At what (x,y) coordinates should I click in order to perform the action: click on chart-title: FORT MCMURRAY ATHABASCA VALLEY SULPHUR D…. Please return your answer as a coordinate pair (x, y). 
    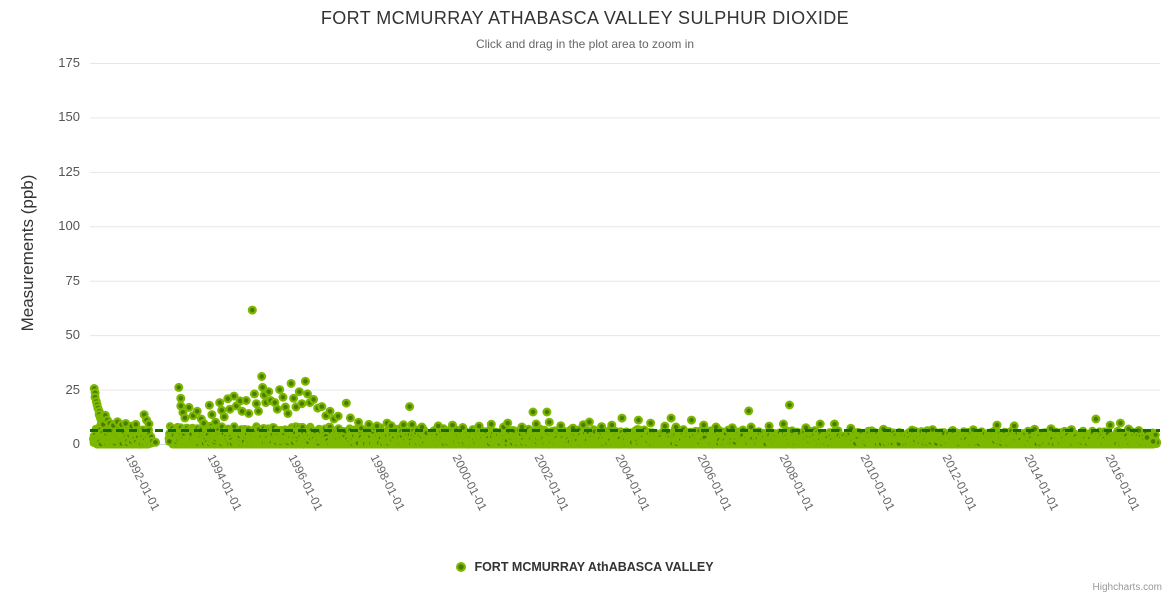
    Looking at the image, I should click on (585, 18).